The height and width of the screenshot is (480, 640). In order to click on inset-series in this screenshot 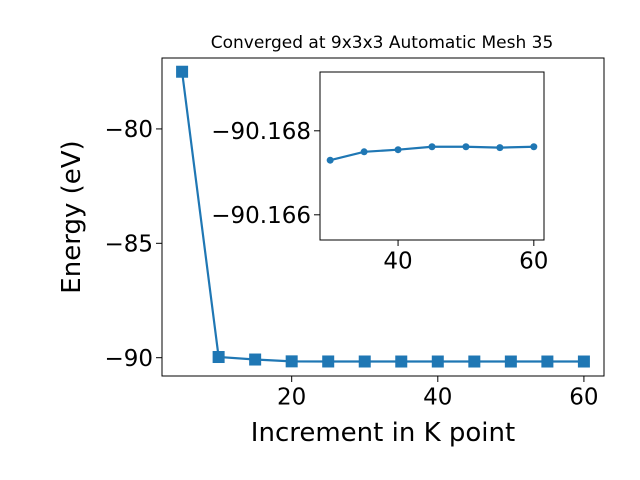, I will do `click(432, 153)`.